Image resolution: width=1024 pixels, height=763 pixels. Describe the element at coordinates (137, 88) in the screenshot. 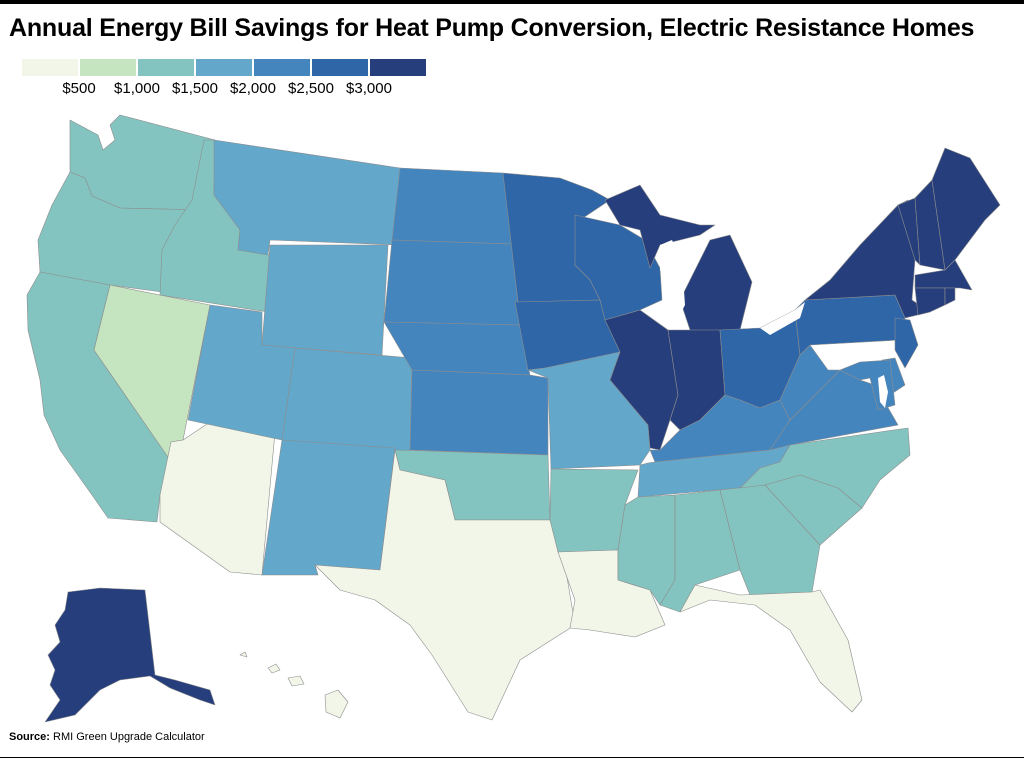

I see `legend-label: $1,000` at that location.